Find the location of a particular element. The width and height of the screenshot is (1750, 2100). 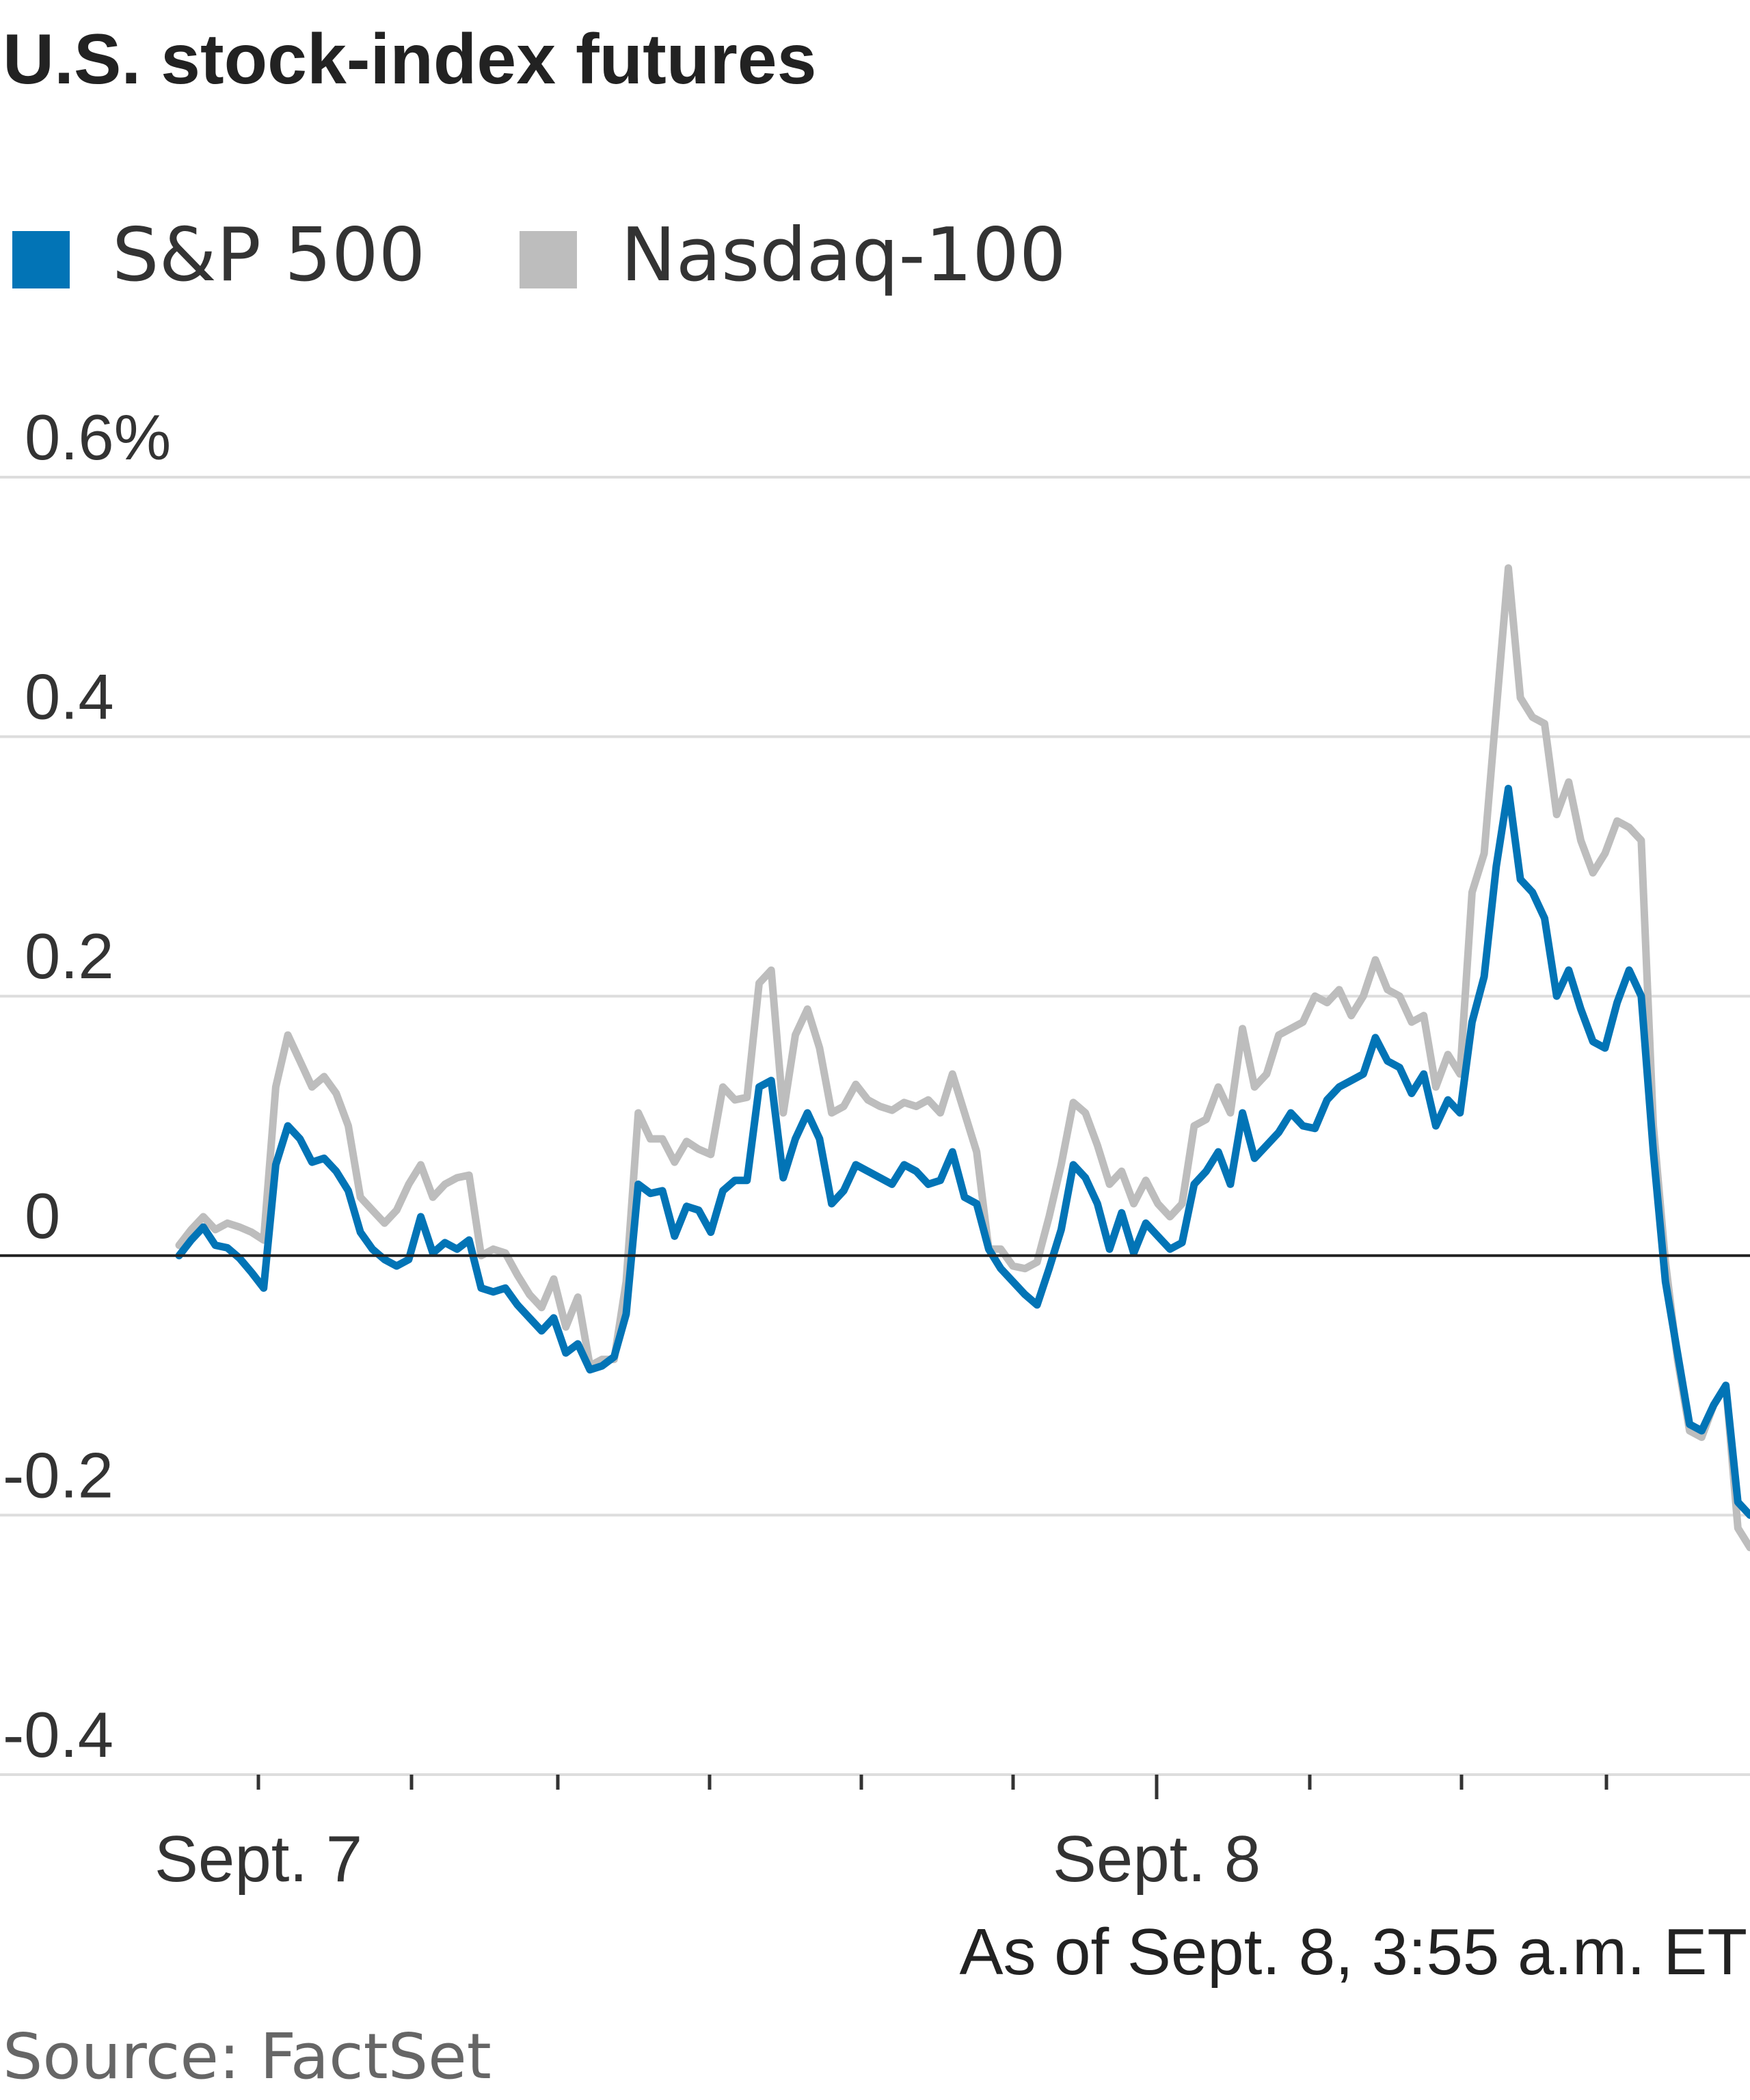

source-note: Source: FactSet is located at coordinates (248, 2056).